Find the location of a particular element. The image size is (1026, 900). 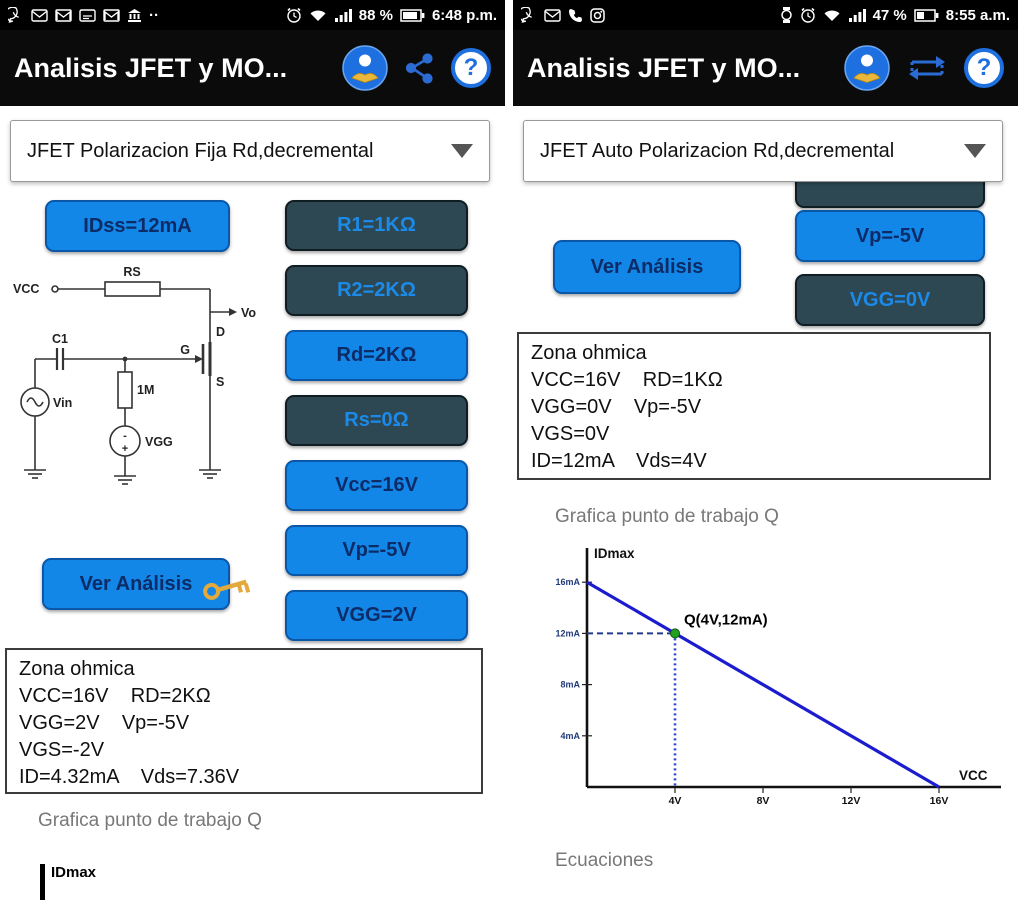

dropdown-selected-value: JFET Polarizacion Fija Rd,decremental is located at coordinates (200, 150).